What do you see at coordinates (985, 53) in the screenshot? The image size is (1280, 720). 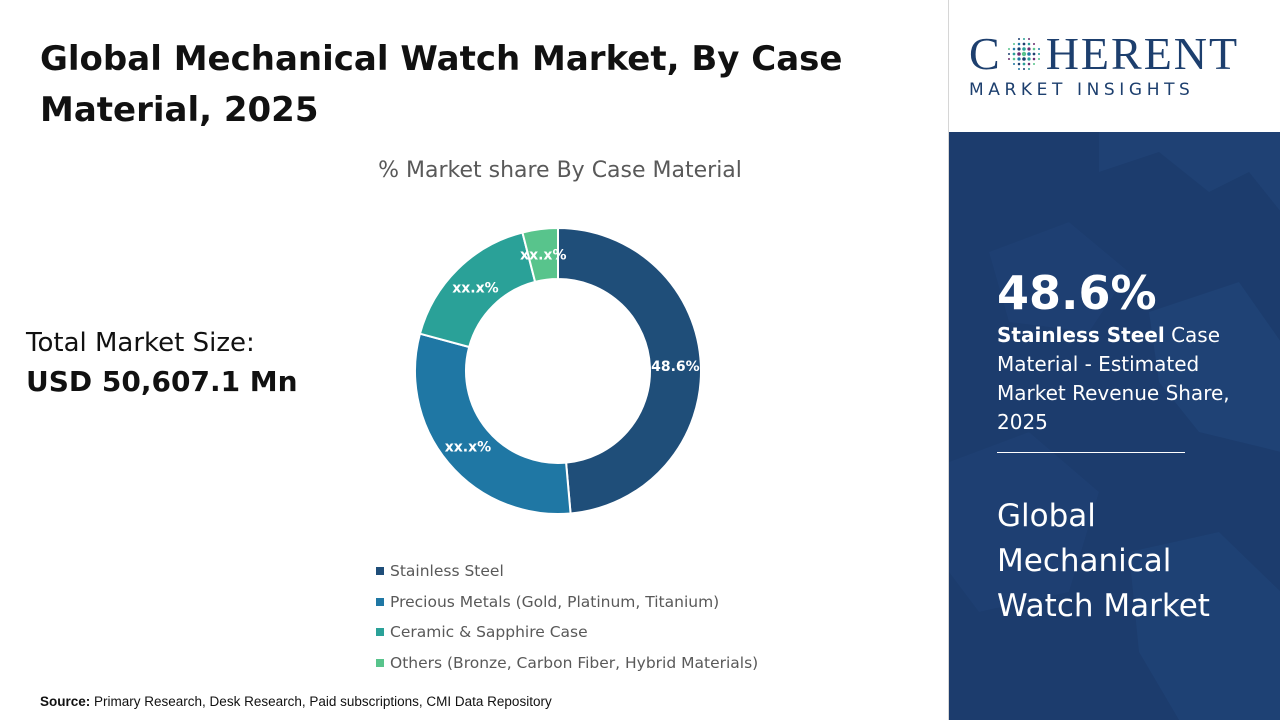 I see `logo-letter-c: C` at bounding box center [985, 53].